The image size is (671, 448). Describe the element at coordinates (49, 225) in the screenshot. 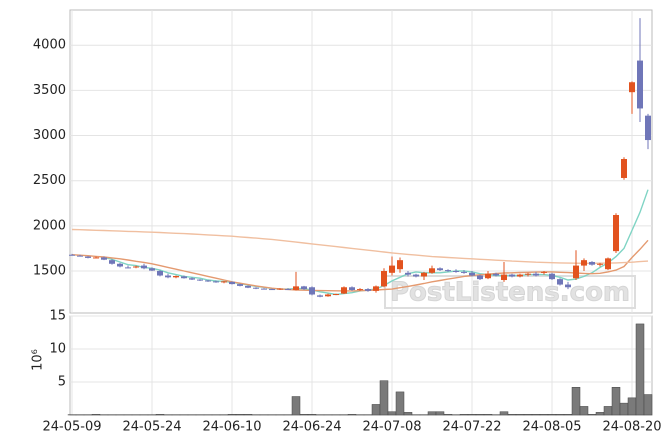

I see `y-tick-label: 2000` at that location.